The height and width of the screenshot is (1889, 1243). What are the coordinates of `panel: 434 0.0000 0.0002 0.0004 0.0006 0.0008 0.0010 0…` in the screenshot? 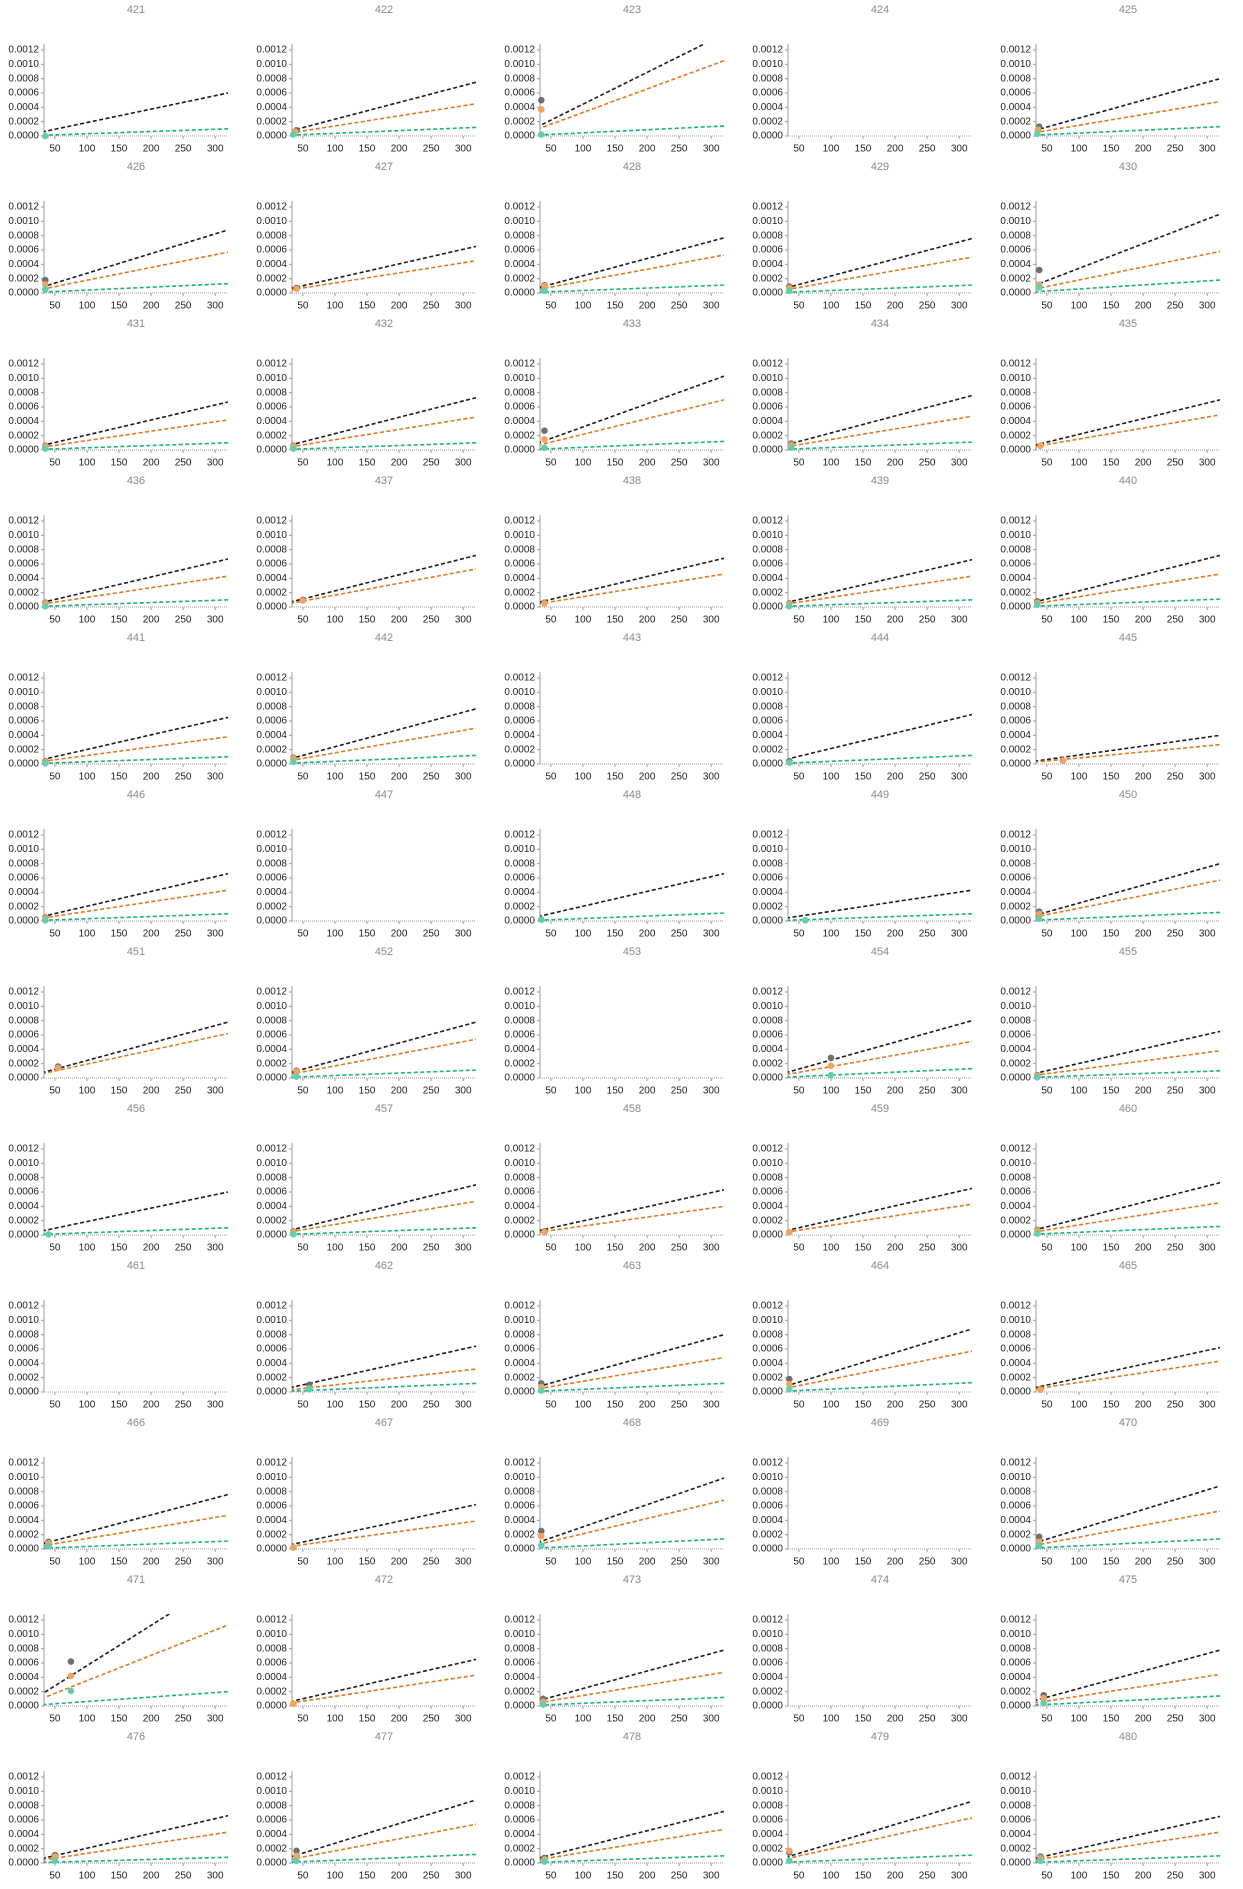 It's located at (862, 393).